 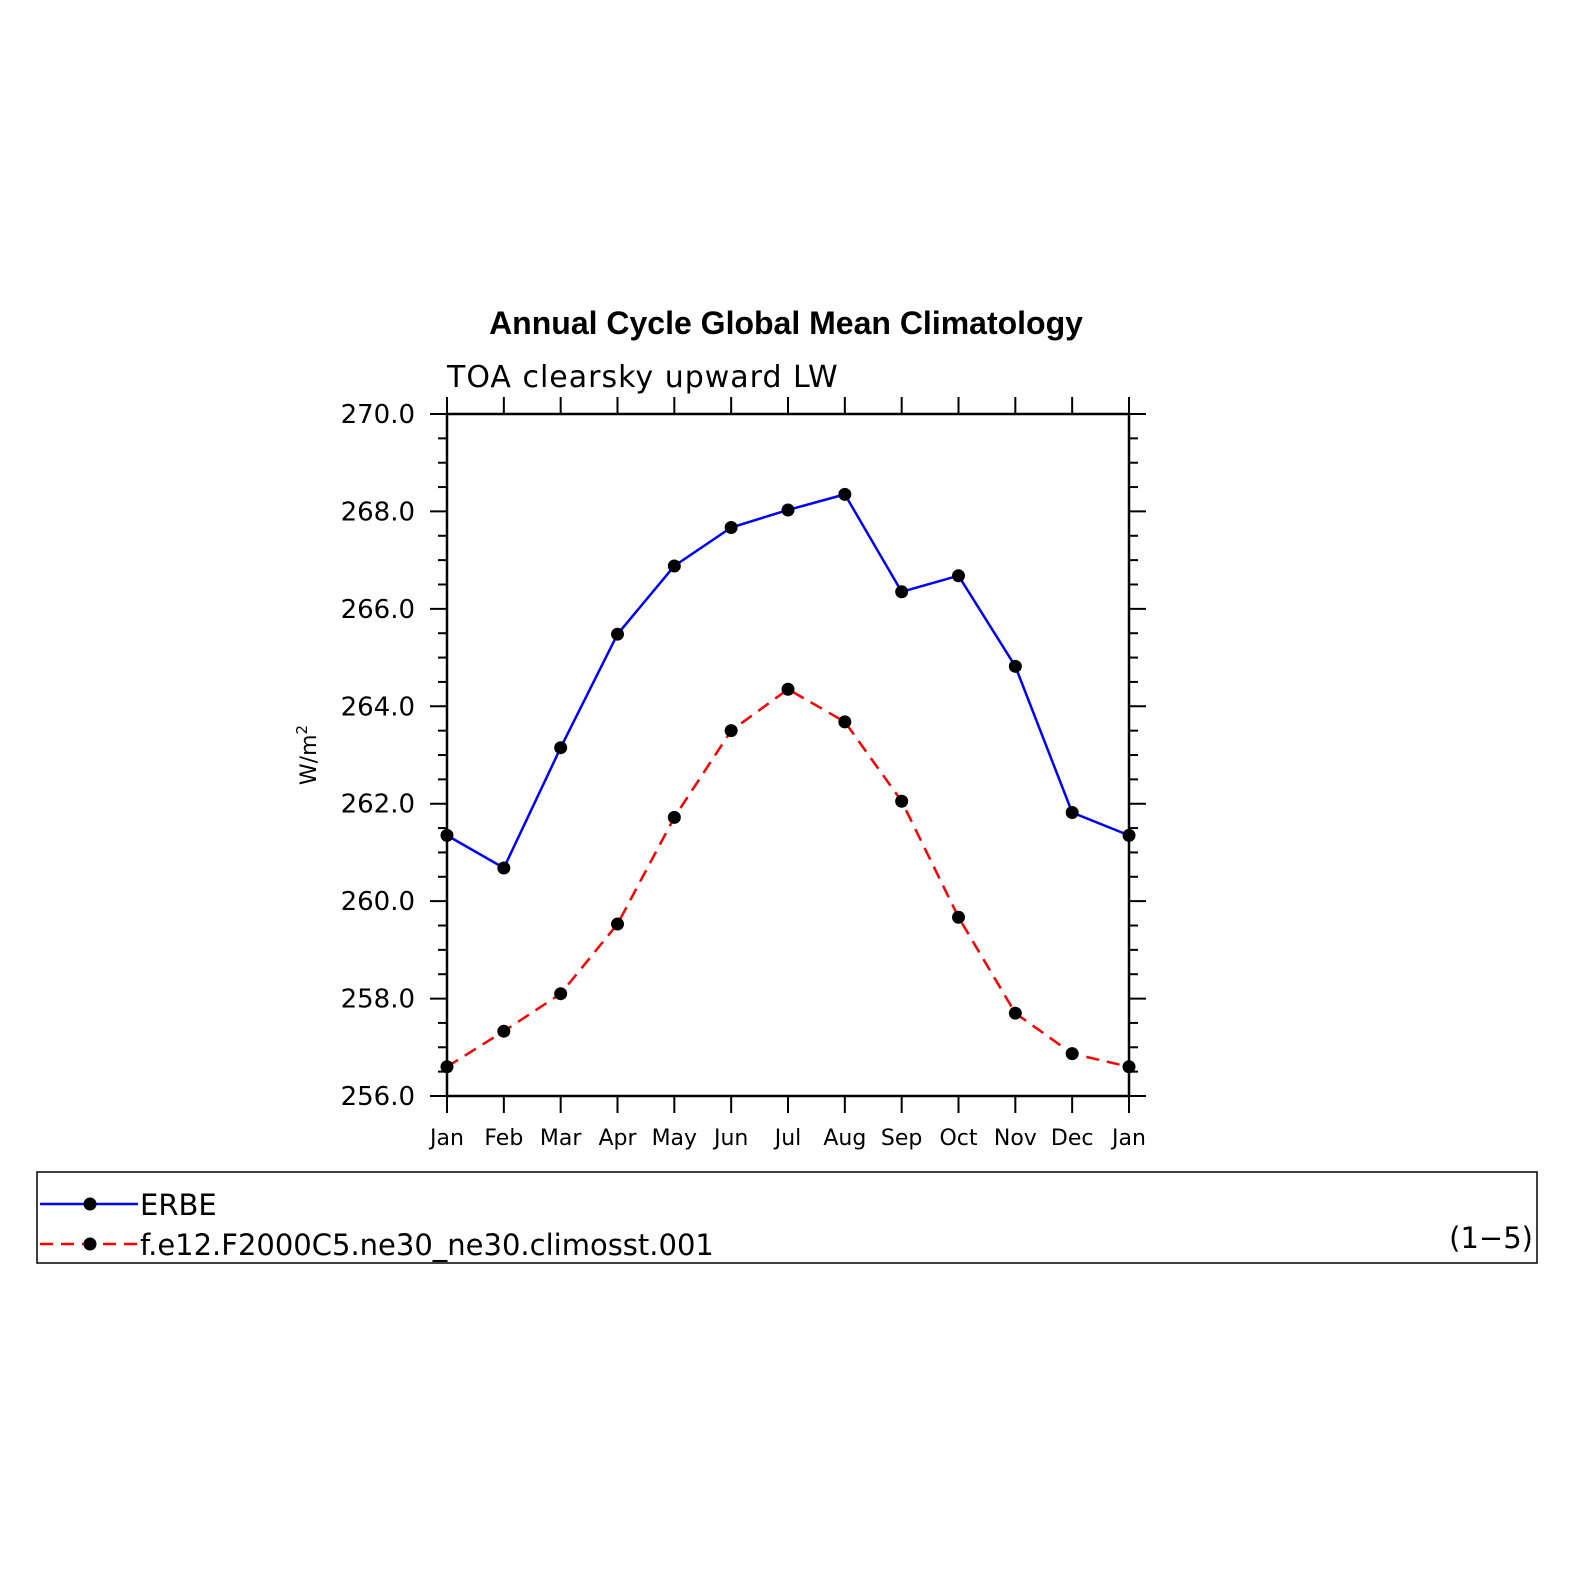 I want to click on y-tick-labels: 256.0 258.0 260.0 262.0 264.0 266.0 268.0 270.0, so click(x=378, y=756).